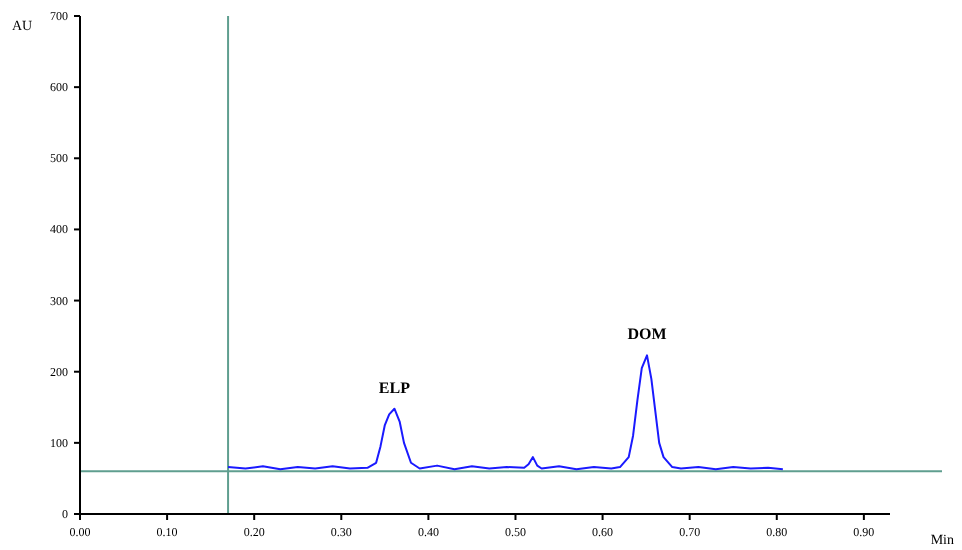 The height and width of the screenshot is (550, 962). I want to click on annotation: ELP, so click(394, 387).